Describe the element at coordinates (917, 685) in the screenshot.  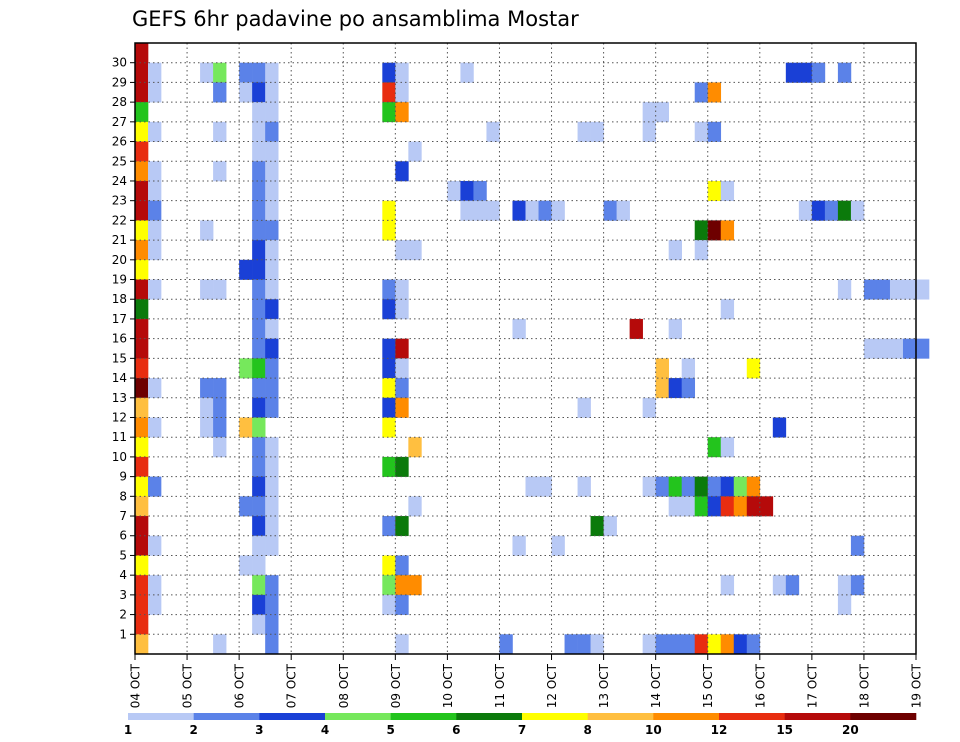
I see `x-tick-label: 19 OCT` at that location.